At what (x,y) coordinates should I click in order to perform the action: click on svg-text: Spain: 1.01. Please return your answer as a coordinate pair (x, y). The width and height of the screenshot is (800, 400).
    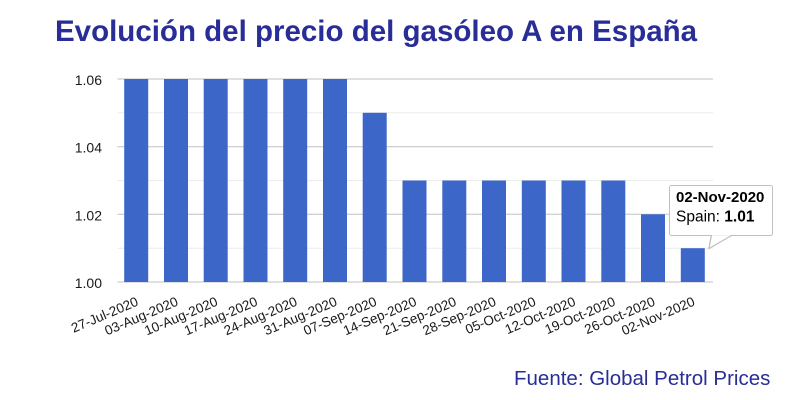
    Looking at the image, I should click on (715, 217).